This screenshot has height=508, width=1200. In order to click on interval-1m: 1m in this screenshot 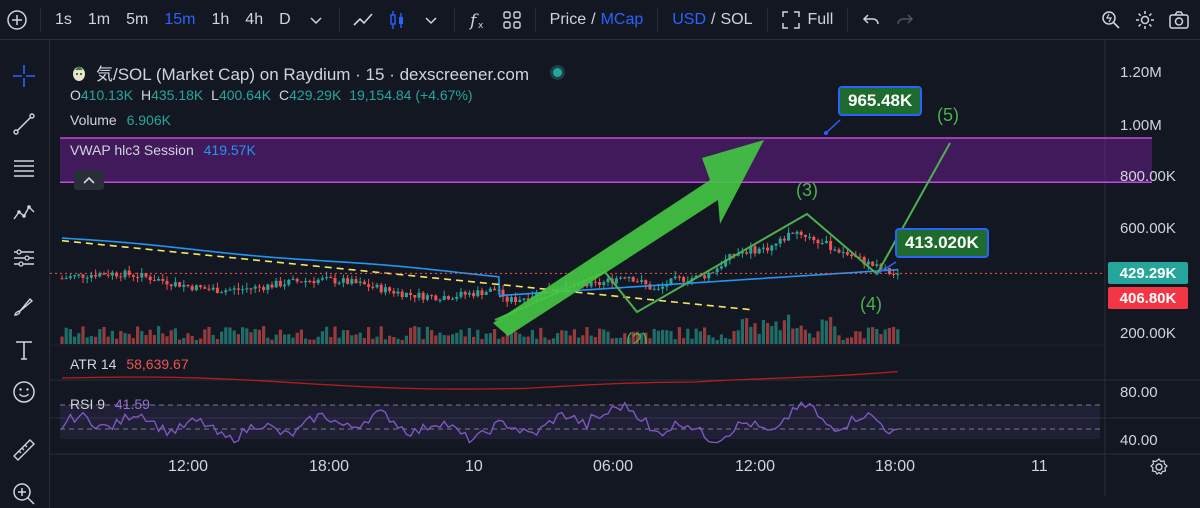, I will do `click(99, 19)`.